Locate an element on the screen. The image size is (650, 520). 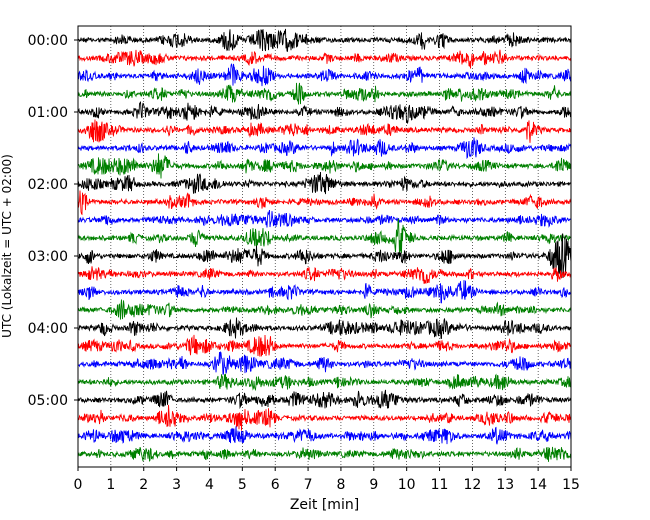
x-tick-label: 7 is located at coordinates (308, 485).